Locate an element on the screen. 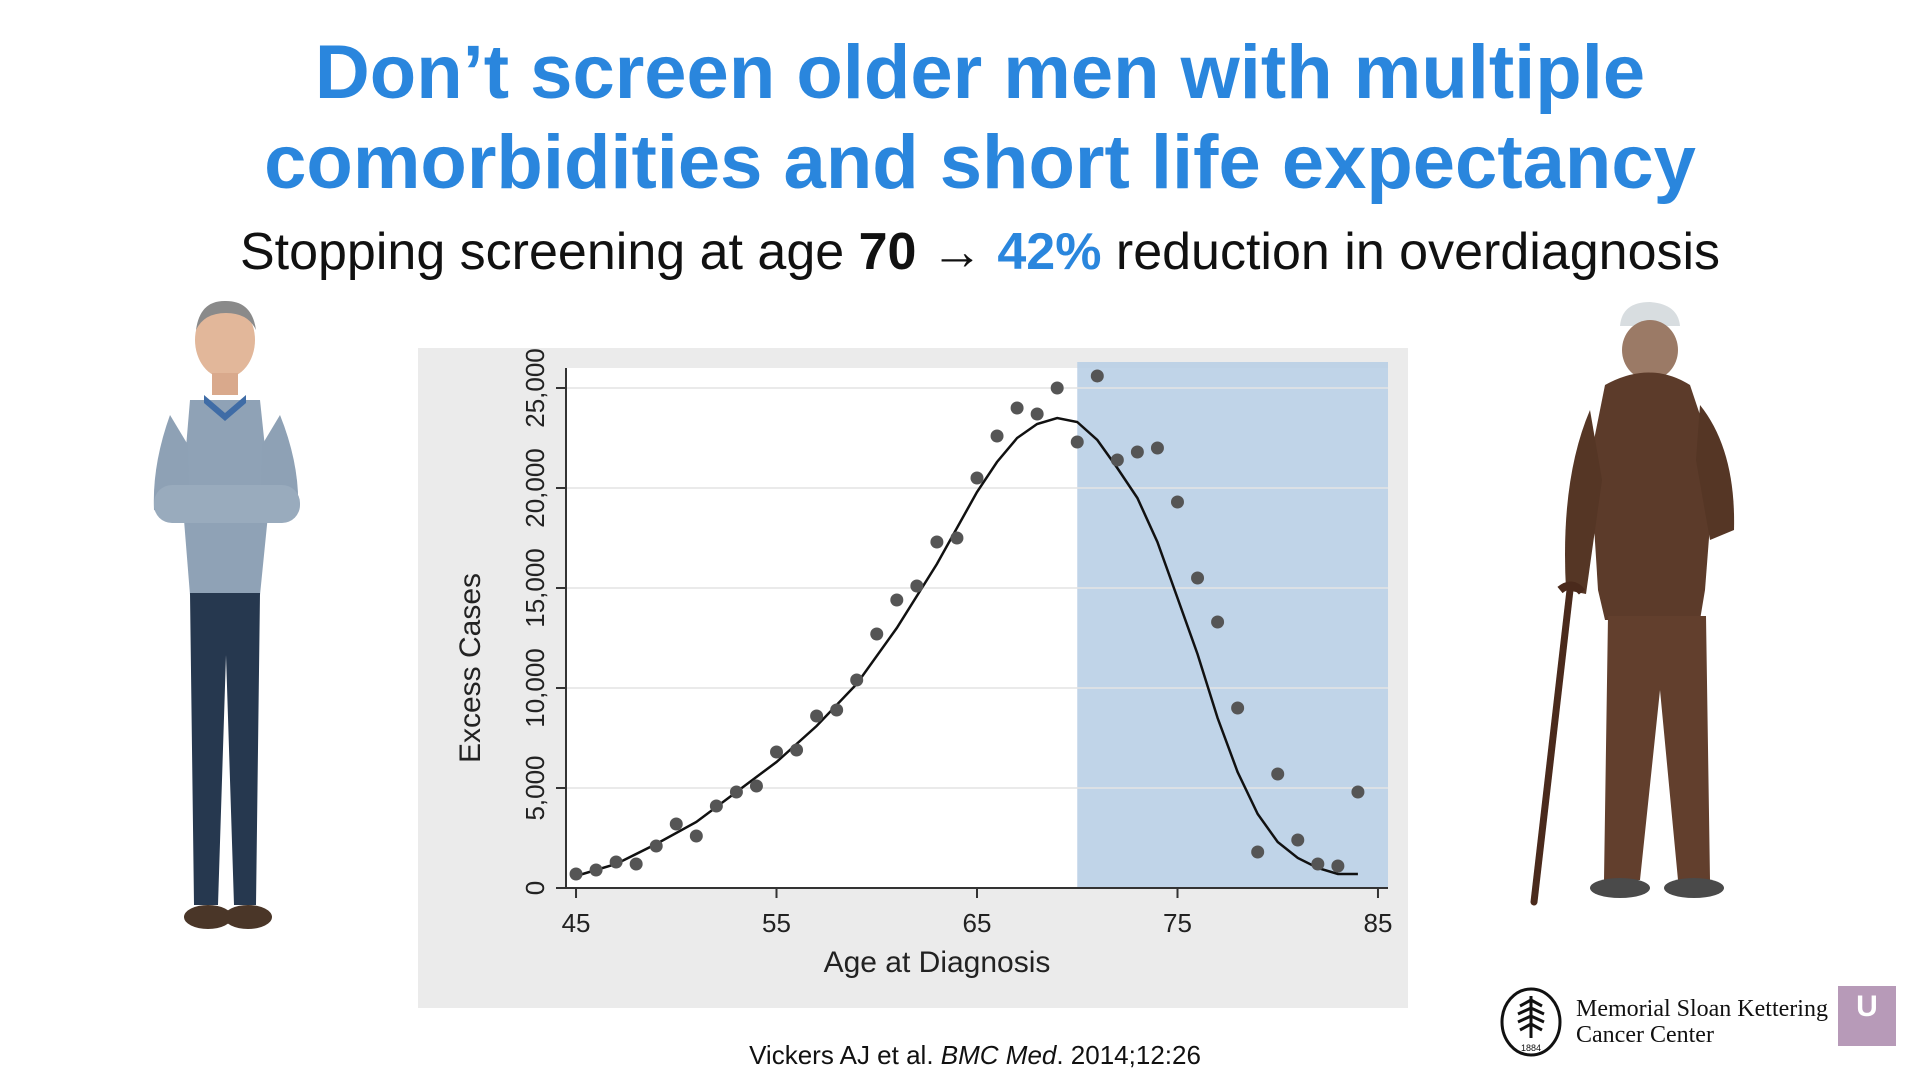 The width and height of the screenshot is (1920, 1080). badge-letter: U is located at coordinates (1867, 1006).